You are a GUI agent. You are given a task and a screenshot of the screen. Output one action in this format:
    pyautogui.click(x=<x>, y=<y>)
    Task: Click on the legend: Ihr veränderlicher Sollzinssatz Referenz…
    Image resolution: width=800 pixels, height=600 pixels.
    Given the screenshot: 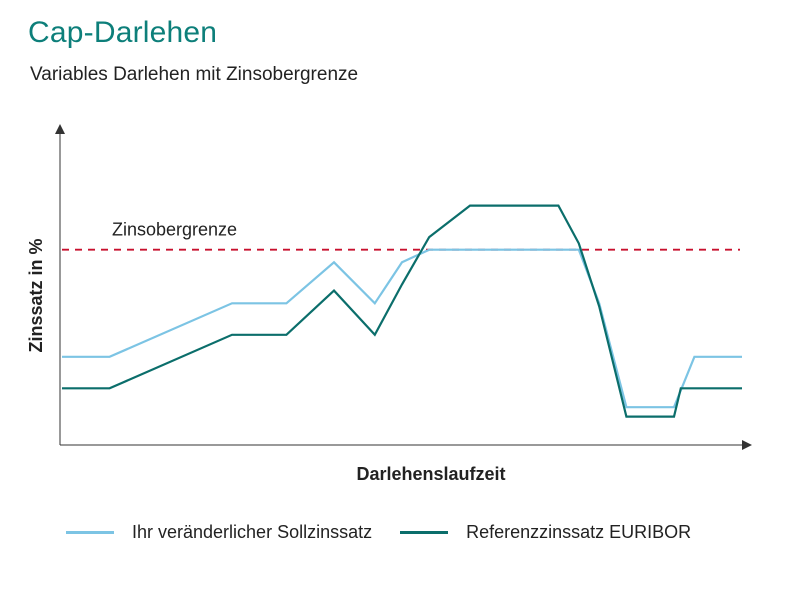 What is the action you would take?
    pyautogui.click(x=392, y=532)
    